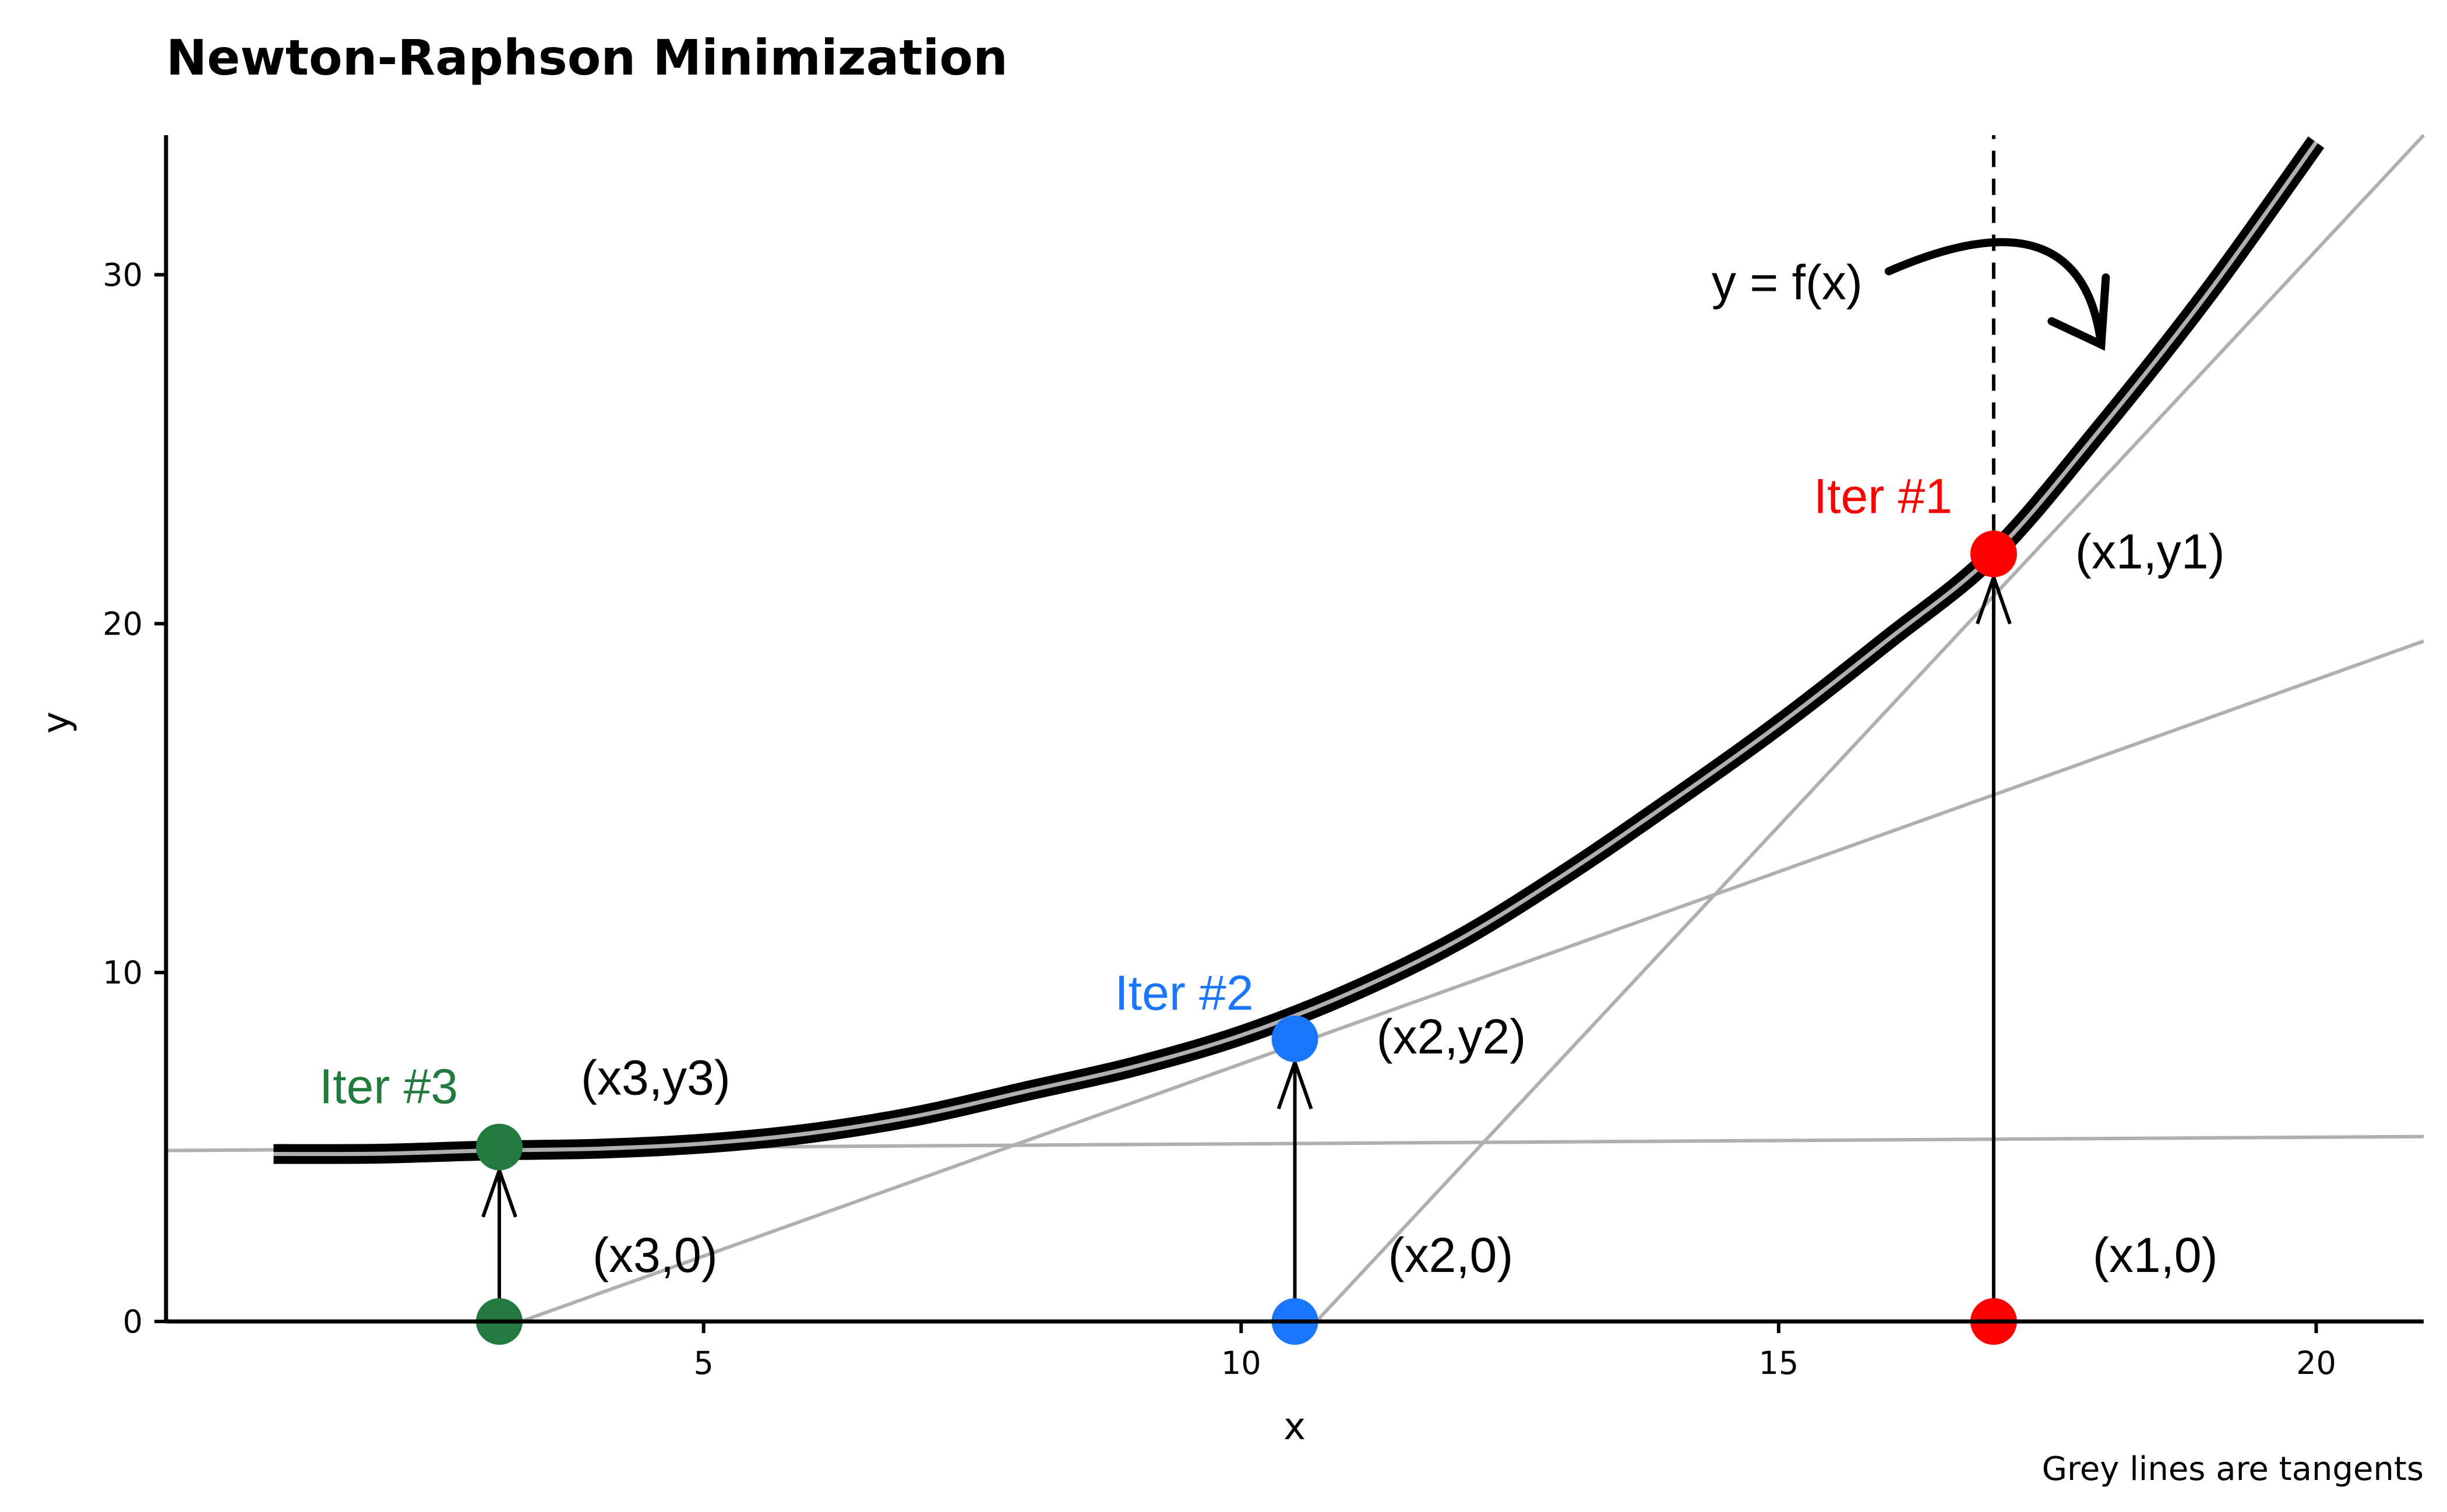  I want to click on x-tick-label: 15, so click(1778, 1363).